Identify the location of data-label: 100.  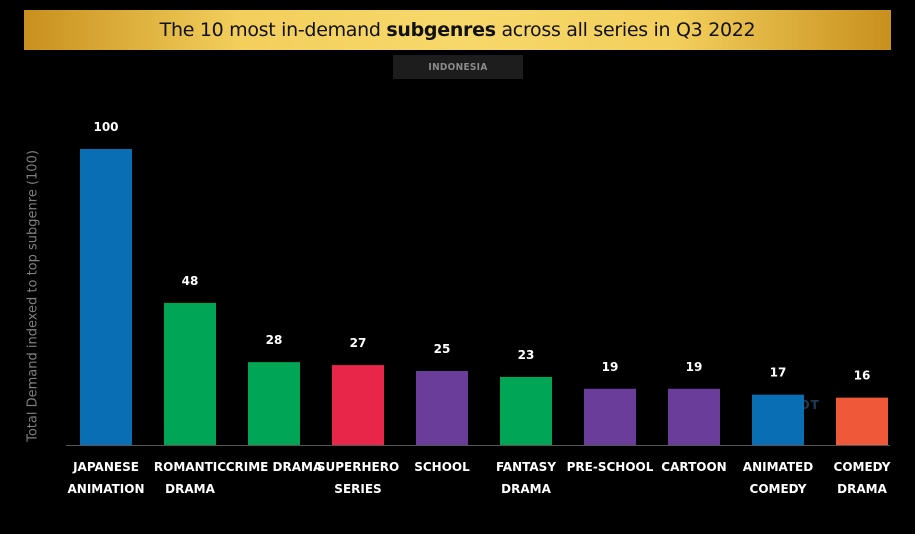
(105, 127).